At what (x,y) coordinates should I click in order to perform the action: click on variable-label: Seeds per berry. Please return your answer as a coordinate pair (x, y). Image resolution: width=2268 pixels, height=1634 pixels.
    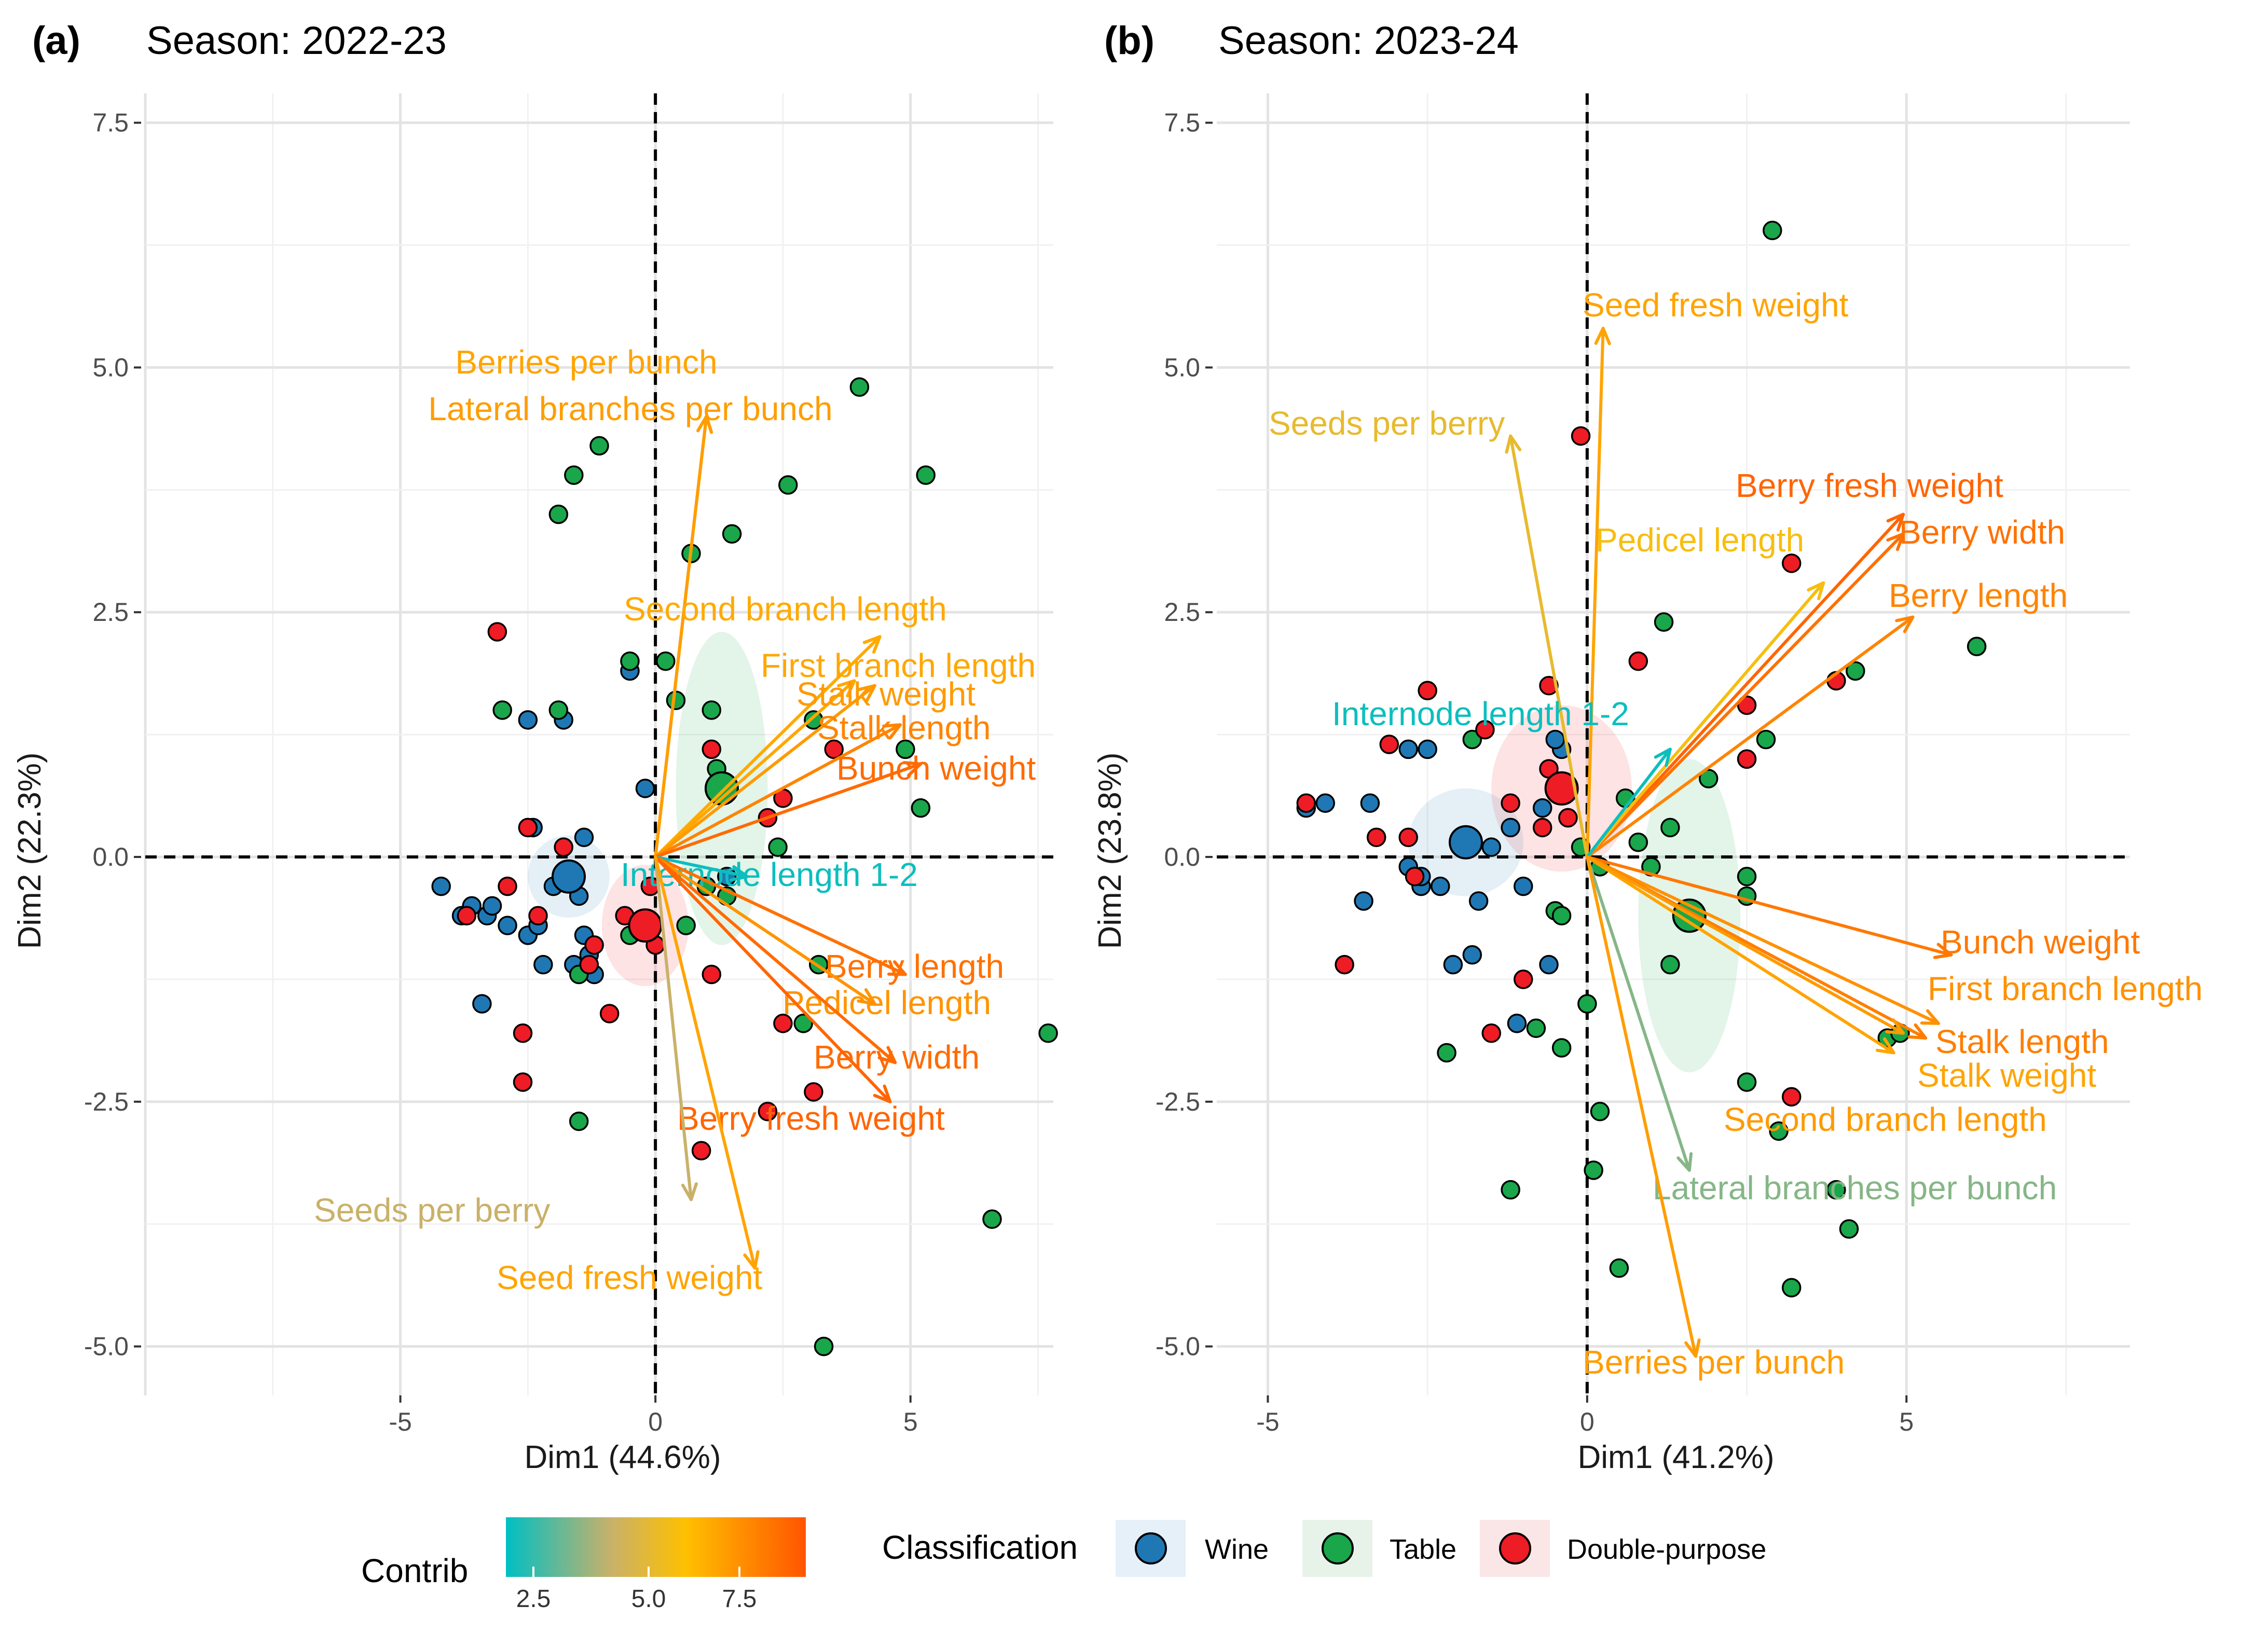
    Looking at the image, I should click on (1387, 423).